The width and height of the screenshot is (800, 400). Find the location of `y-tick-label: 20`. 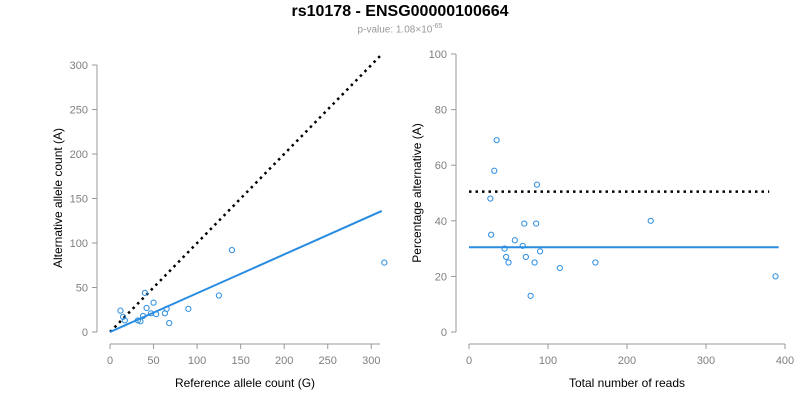

y-tick-label: 20 is located at coordinates (441, 277).